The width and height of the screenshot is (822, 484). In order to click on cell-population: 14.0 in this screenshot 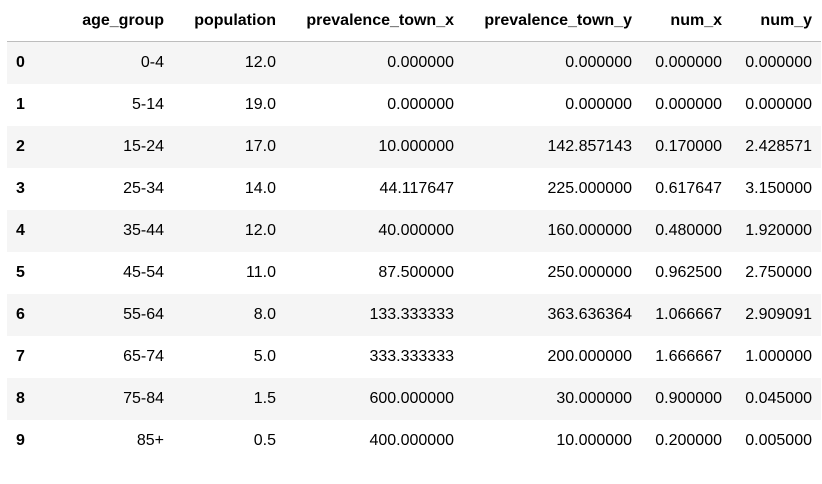, I will do `click(260, 188)`.